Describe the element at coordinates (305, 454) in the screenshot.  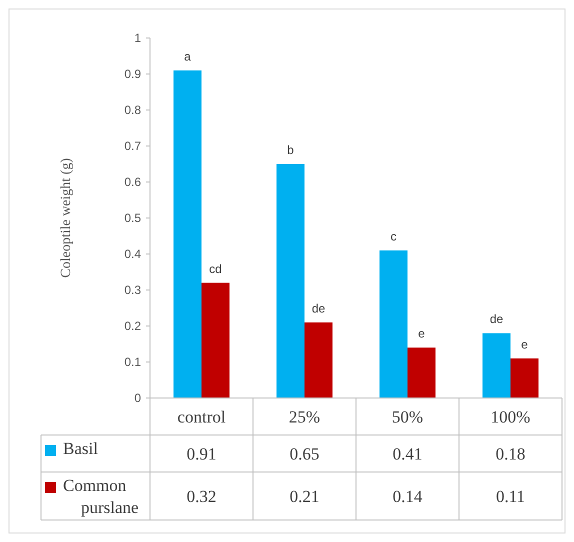
I see `data-label: 0.65` at that location.